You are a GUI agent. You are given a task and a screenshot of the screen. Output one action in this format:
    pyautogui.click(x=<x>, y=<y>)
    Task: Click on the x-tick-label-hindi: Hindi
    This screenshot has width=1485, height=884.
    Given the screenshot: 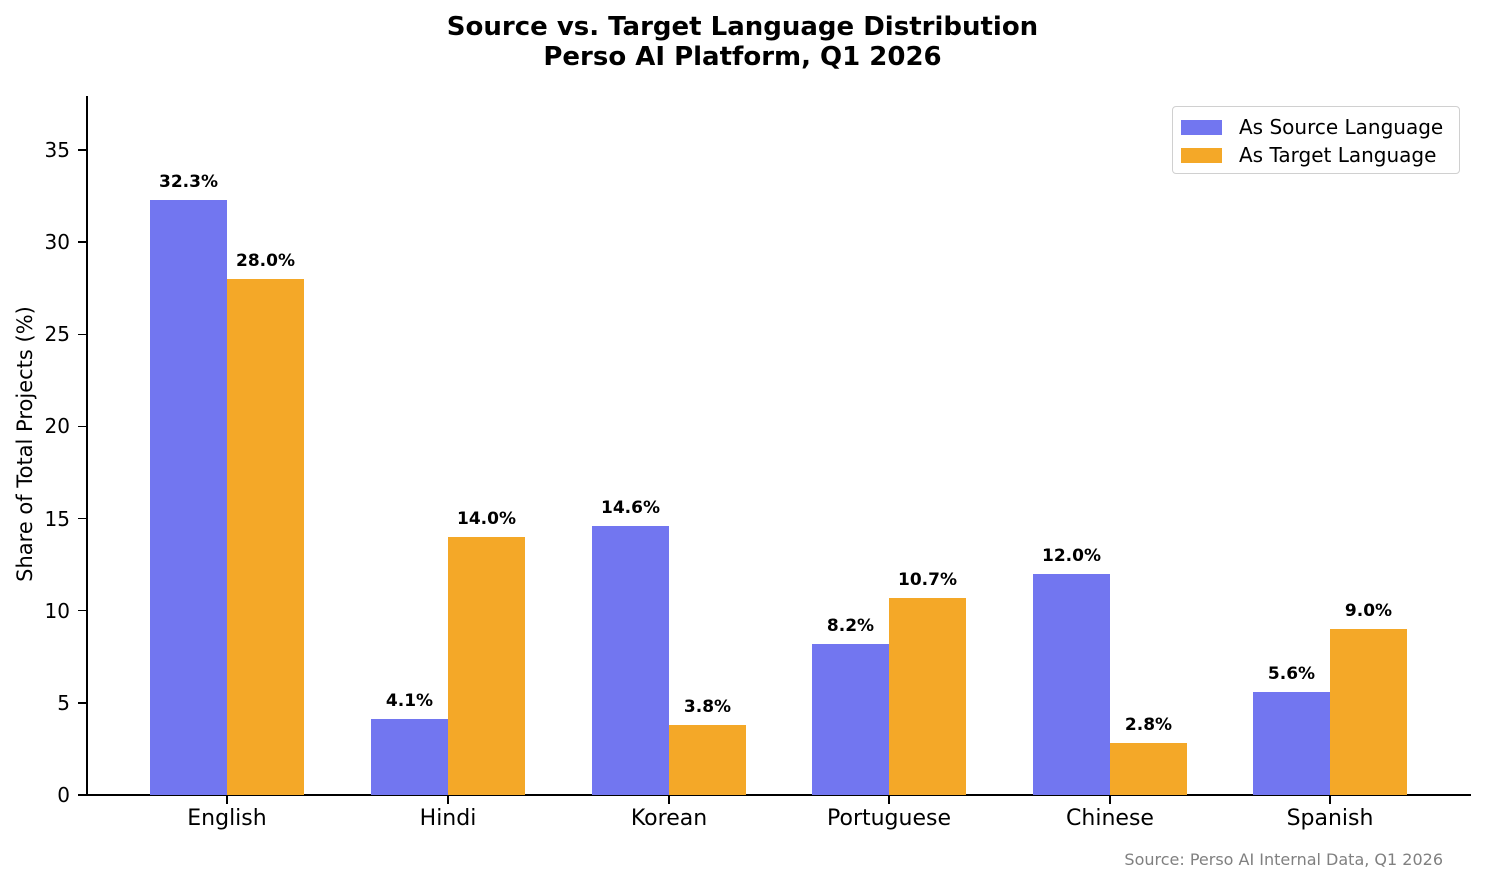 What is the action you would take?
    pyautogui.click(x=448, y=818)
    